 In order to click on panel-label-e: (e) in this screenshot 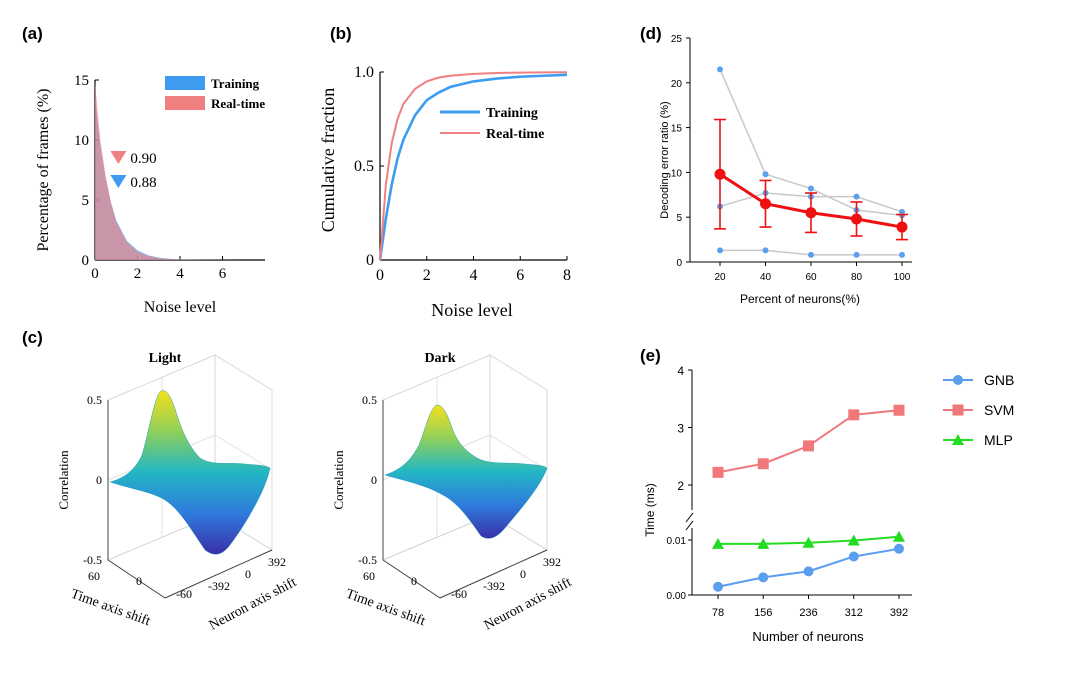, I will do `click(650, 355)`.